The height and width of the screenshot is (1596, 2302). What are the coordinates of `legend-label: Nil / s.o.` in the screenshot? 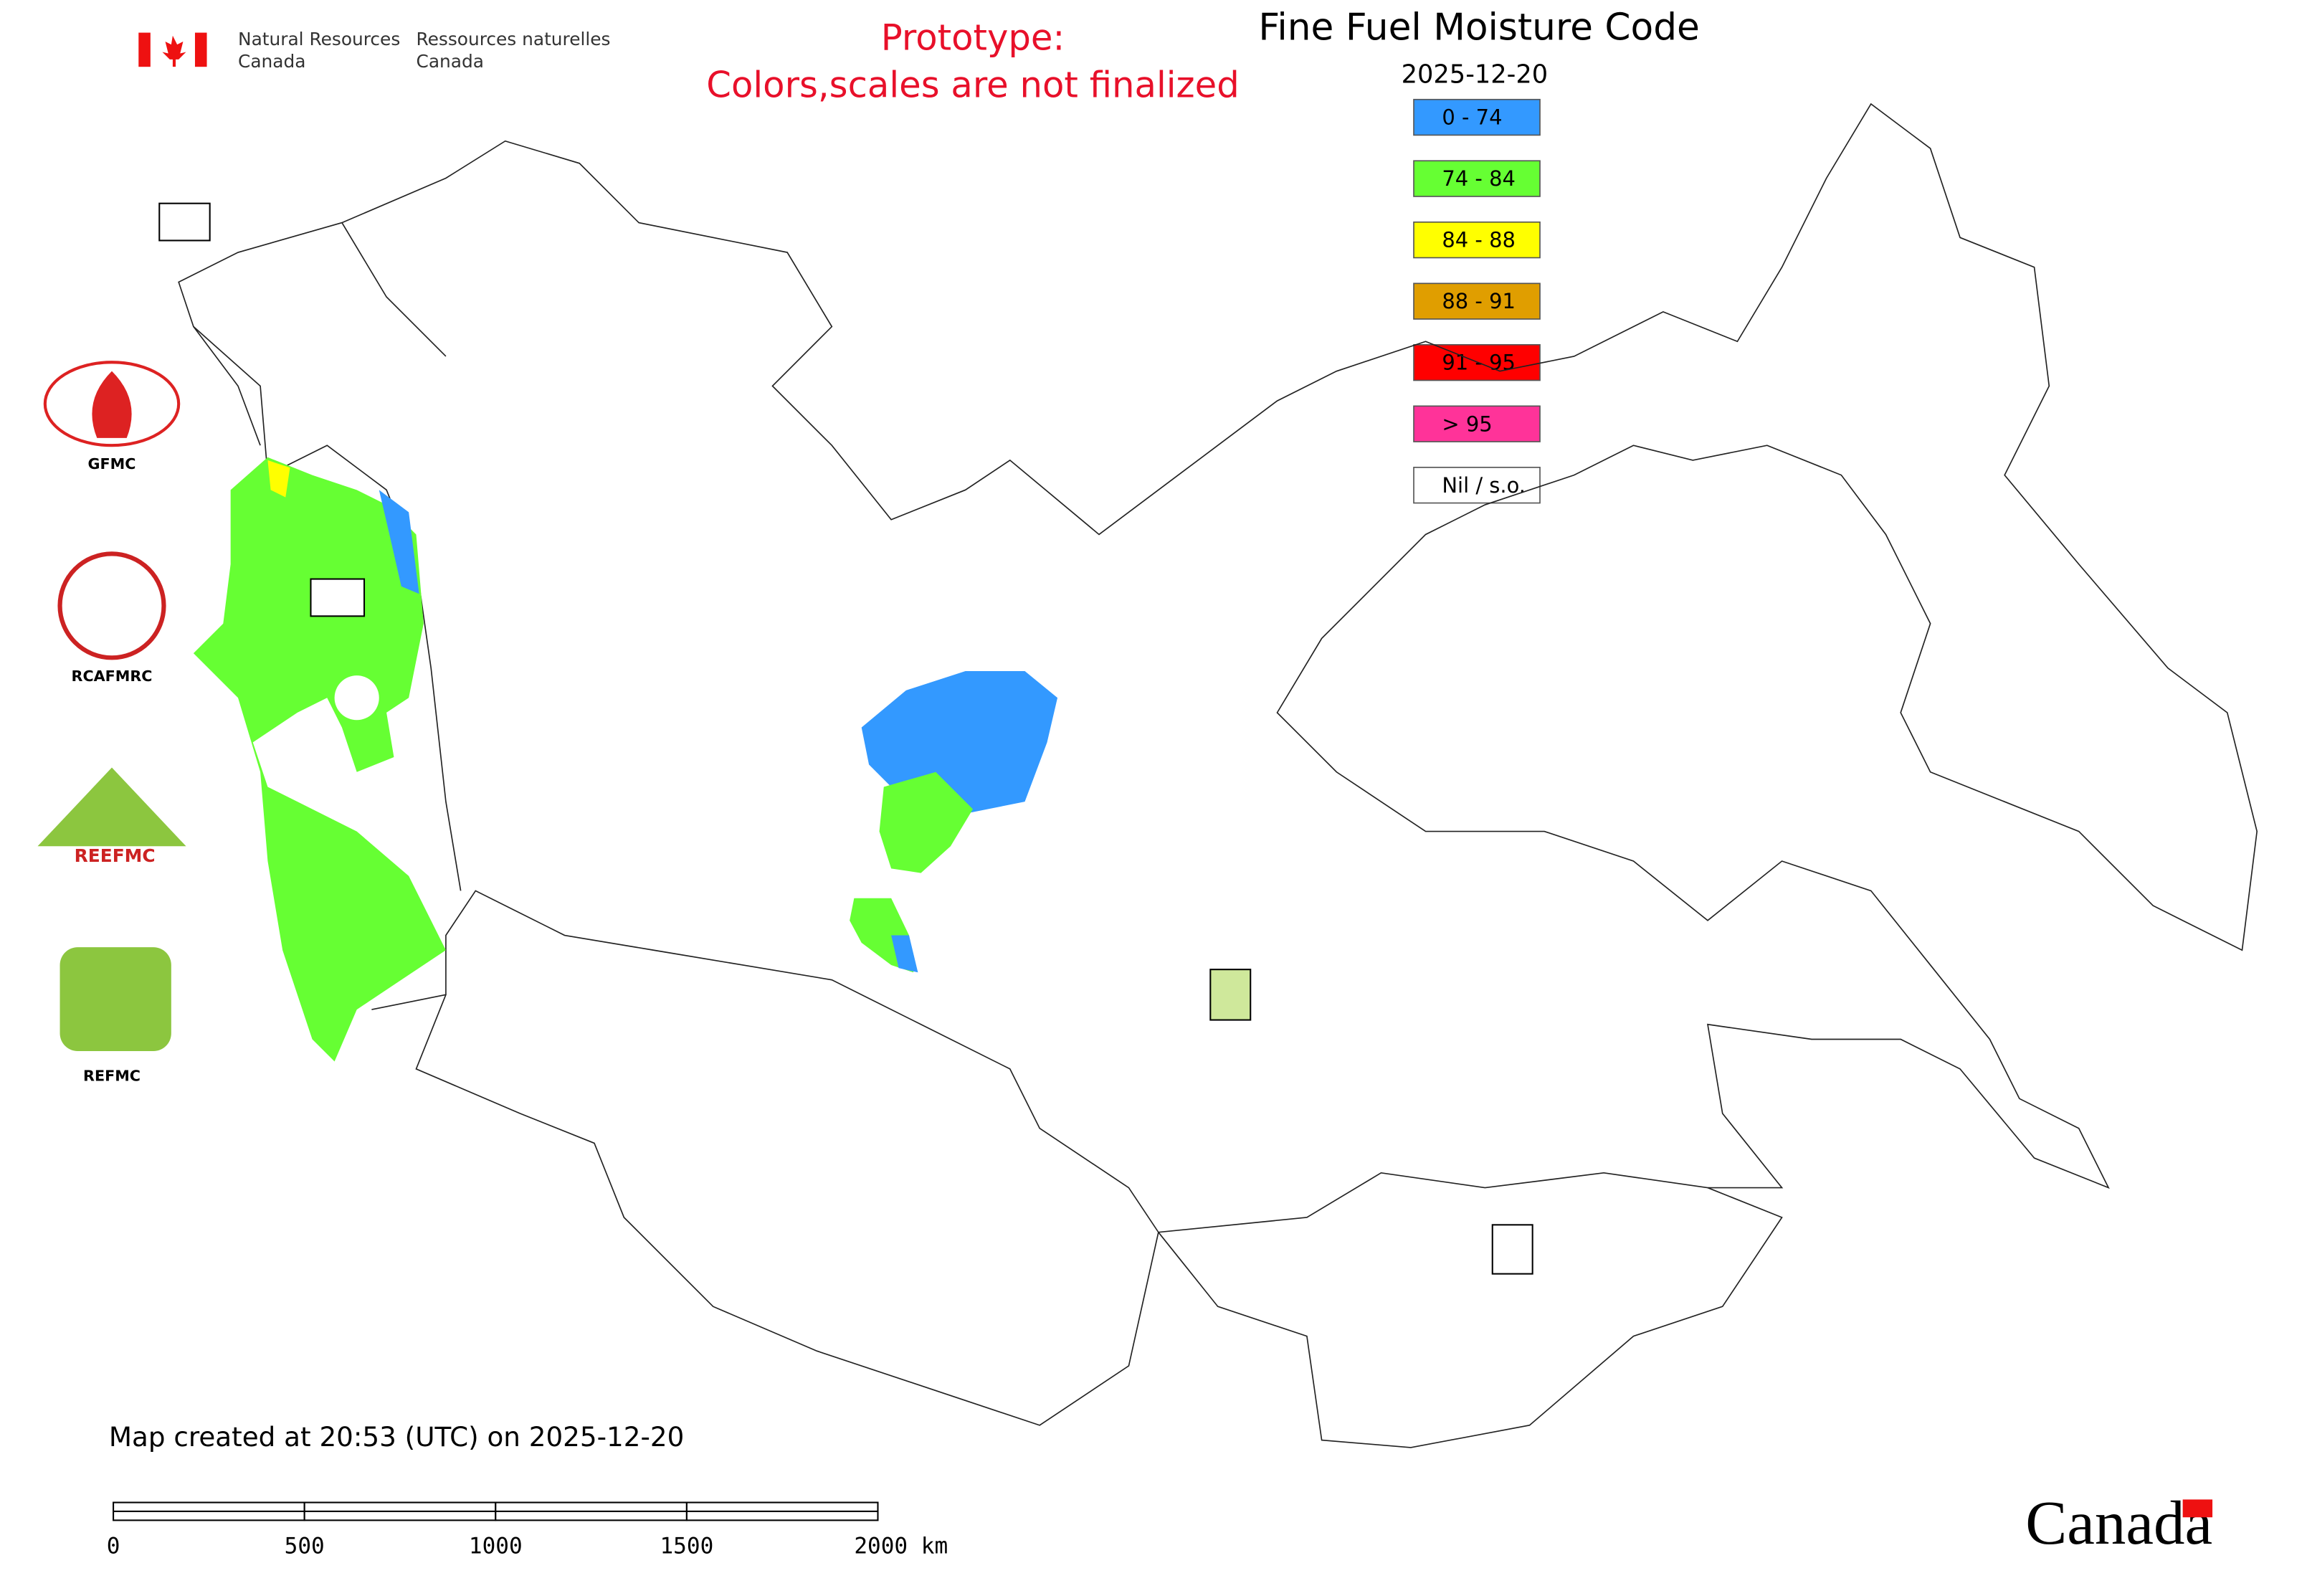 It's located at (1484, 485).